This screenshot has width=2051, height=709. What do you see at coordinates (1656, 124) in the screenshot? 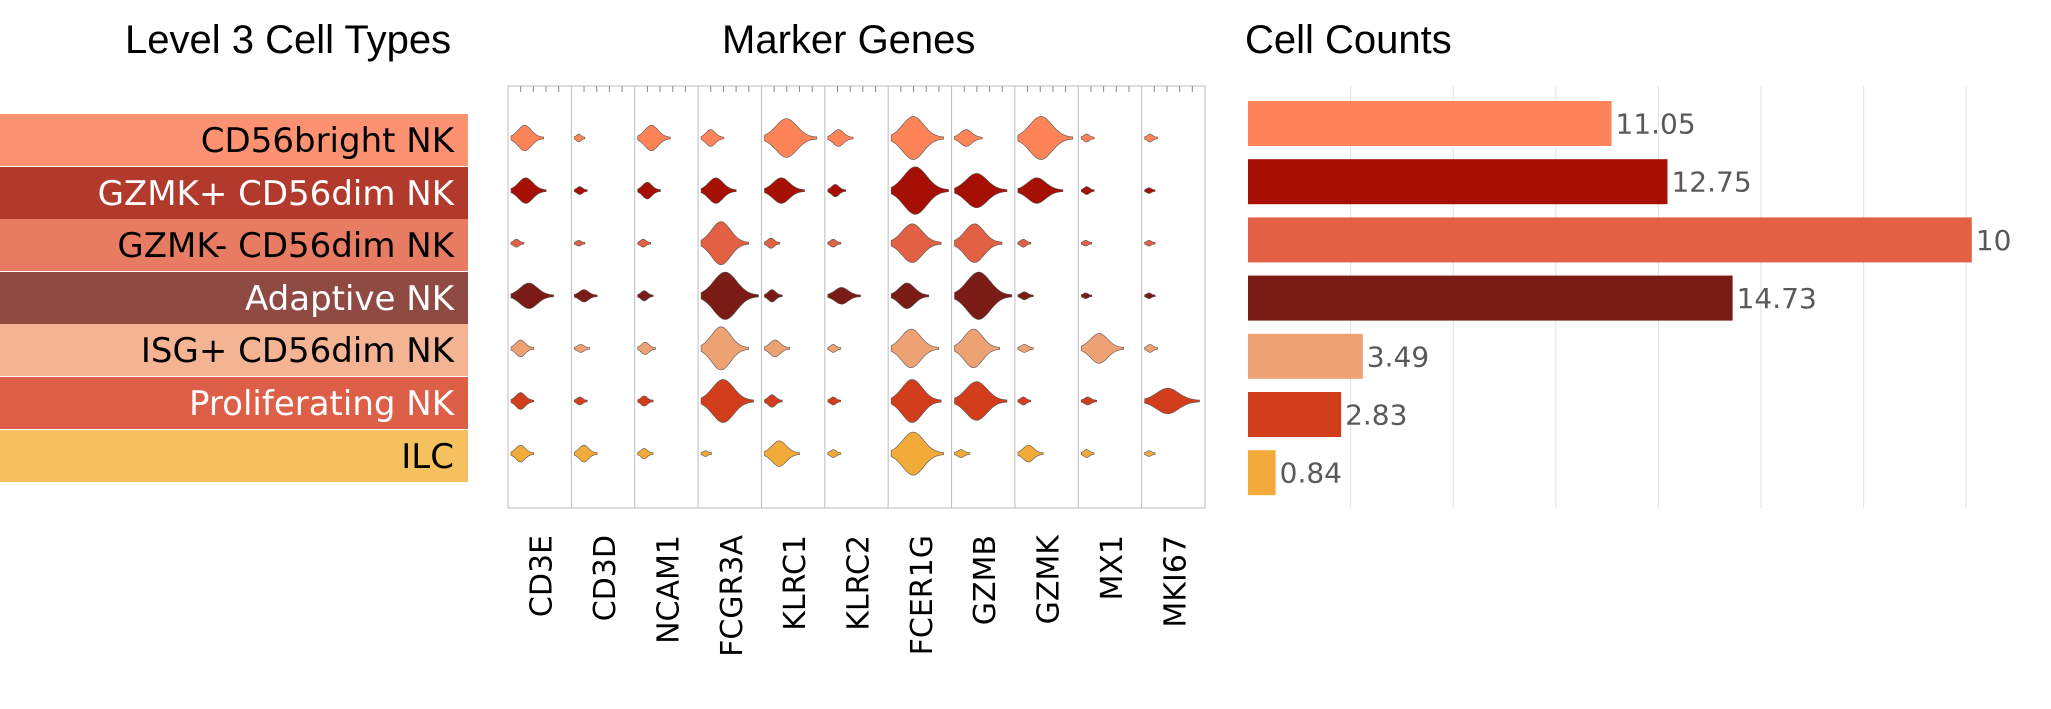
I see `bar-value-label: 11.05` at bounding box center [1656, 124].